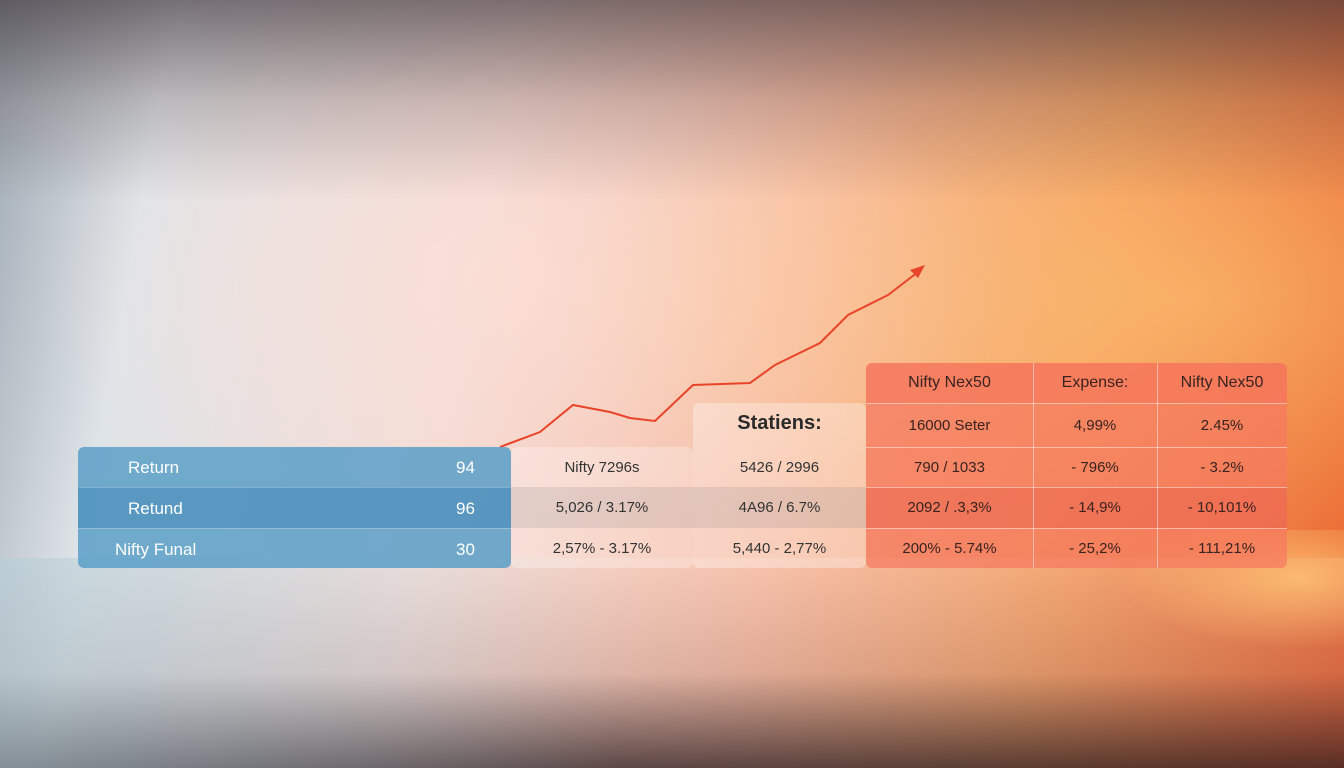 Image resolution: width=1344 pixels, height=768 pixels. Describe the element at coordinates (779, 507) in the screenshot. I see `table-cell: 4A96 / 6.7%` at that location.